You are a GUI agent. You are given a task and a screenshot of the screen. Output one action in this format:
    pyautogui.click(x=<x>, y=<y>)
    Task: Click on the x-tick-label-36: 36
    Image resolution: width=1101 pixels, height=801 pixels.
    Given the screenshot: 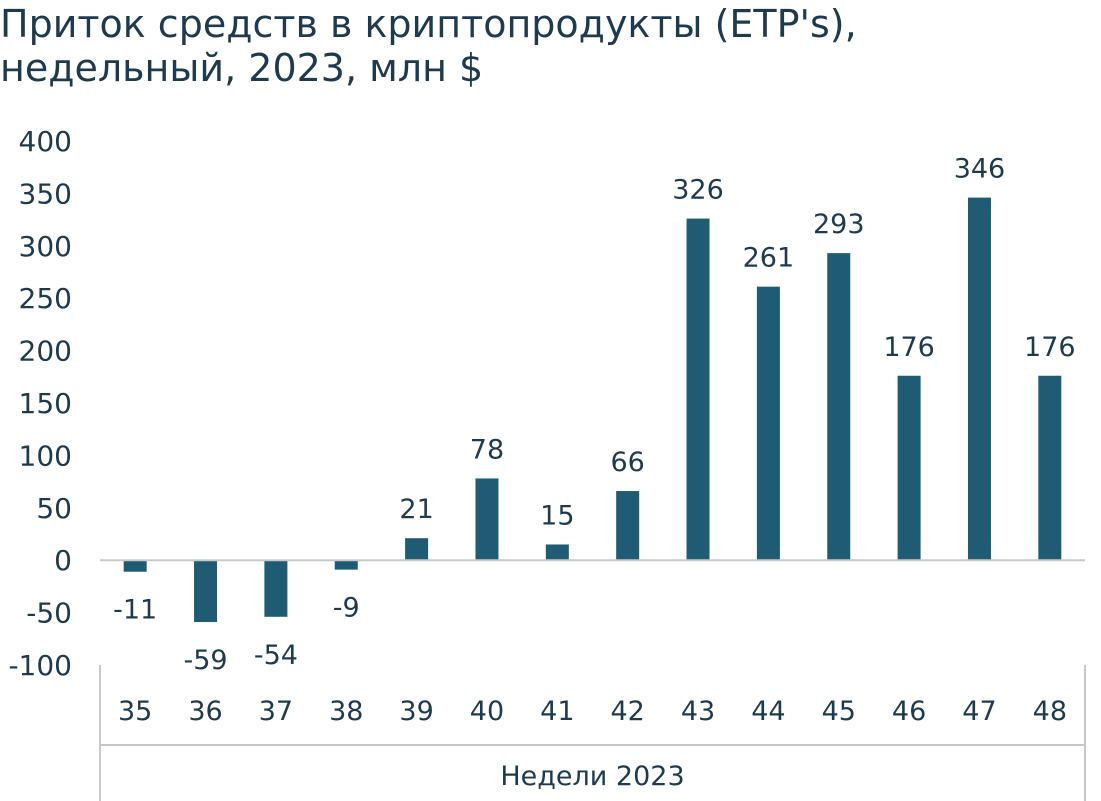 What is the action you would take?
    pyautogui.click(x=205, y=711)
    